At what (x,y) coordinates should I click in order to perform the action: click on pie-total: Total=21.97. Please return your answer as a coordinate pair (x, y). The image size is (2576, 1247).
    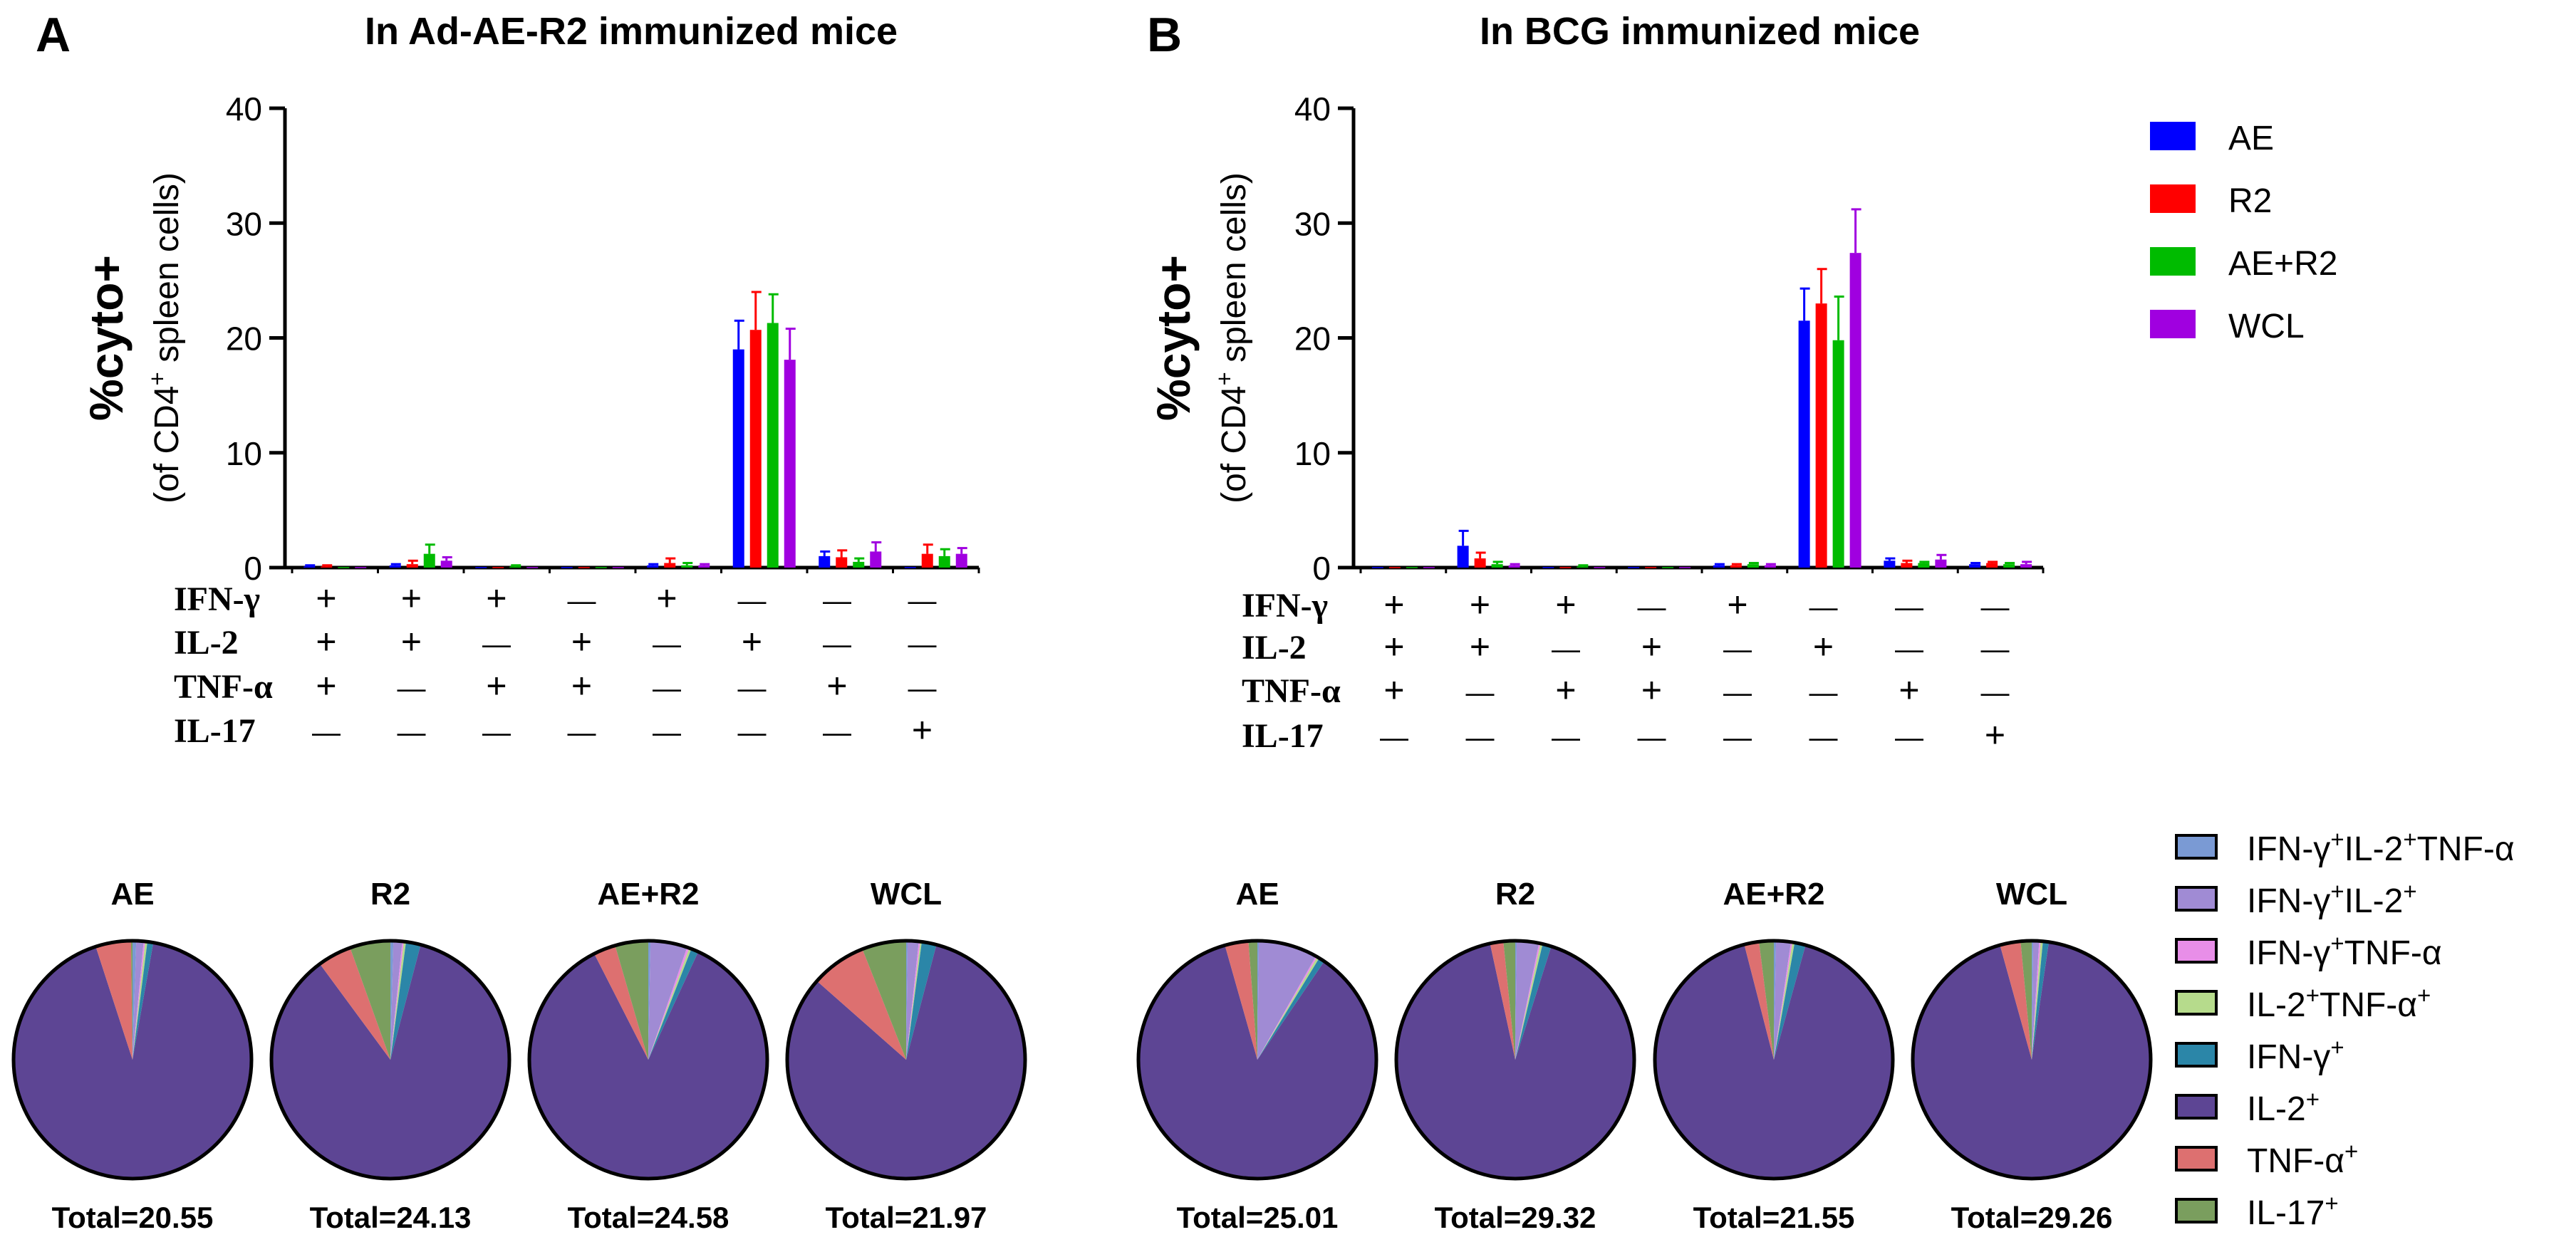
    Looking at the image, I should click on (906, 1218).